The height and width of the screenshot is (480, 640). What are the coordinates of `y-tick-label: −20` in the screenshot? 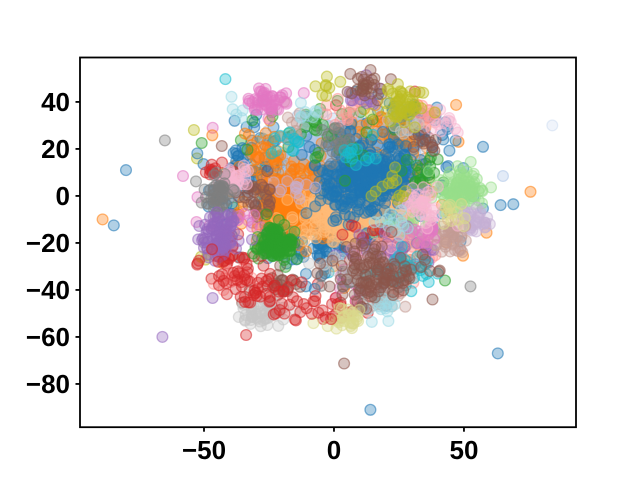 It's located at (48, 243).